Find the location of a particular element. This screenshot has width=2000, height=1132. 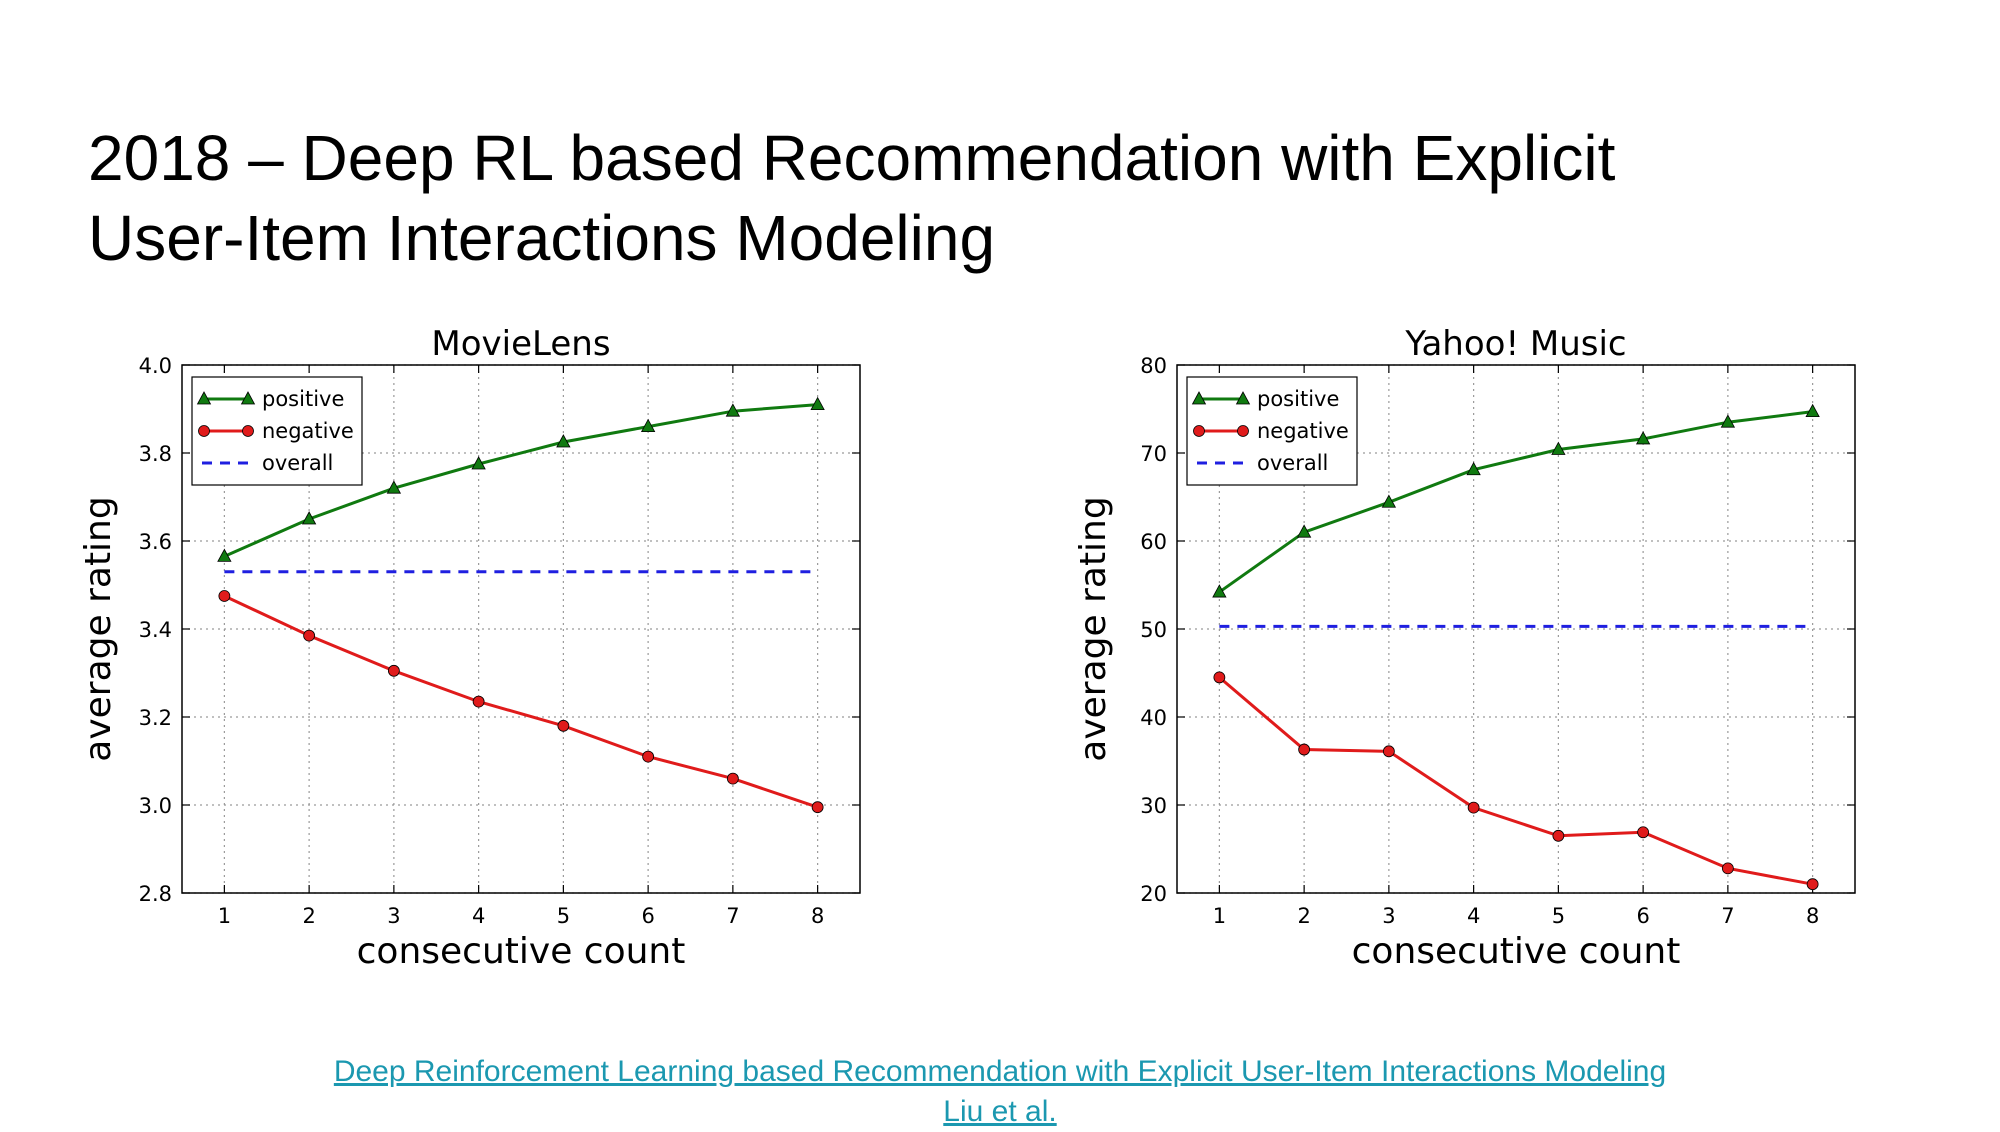

y-tick-label: 2.8 is located at coordinates (155, 894).